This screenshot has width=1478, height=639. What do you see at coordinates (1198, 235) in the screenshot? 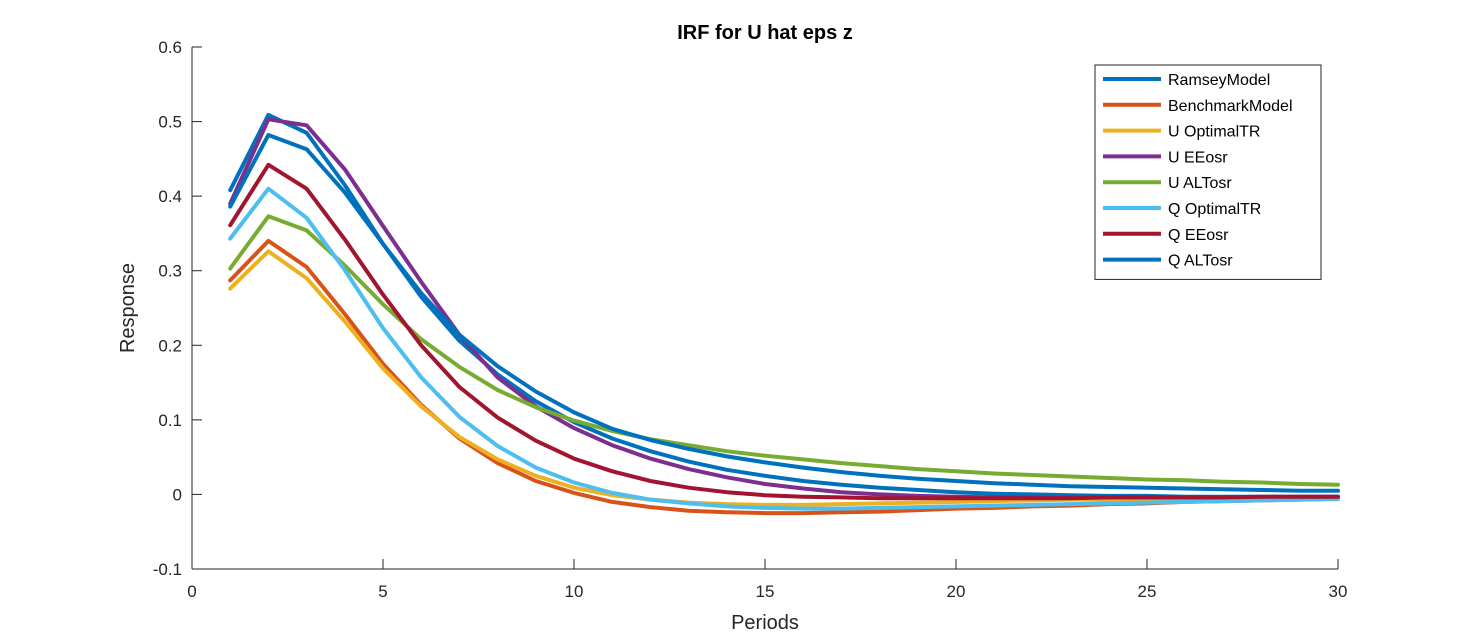
I see `legend-entry: Q EEosr` at bounding box center [1198, 235].